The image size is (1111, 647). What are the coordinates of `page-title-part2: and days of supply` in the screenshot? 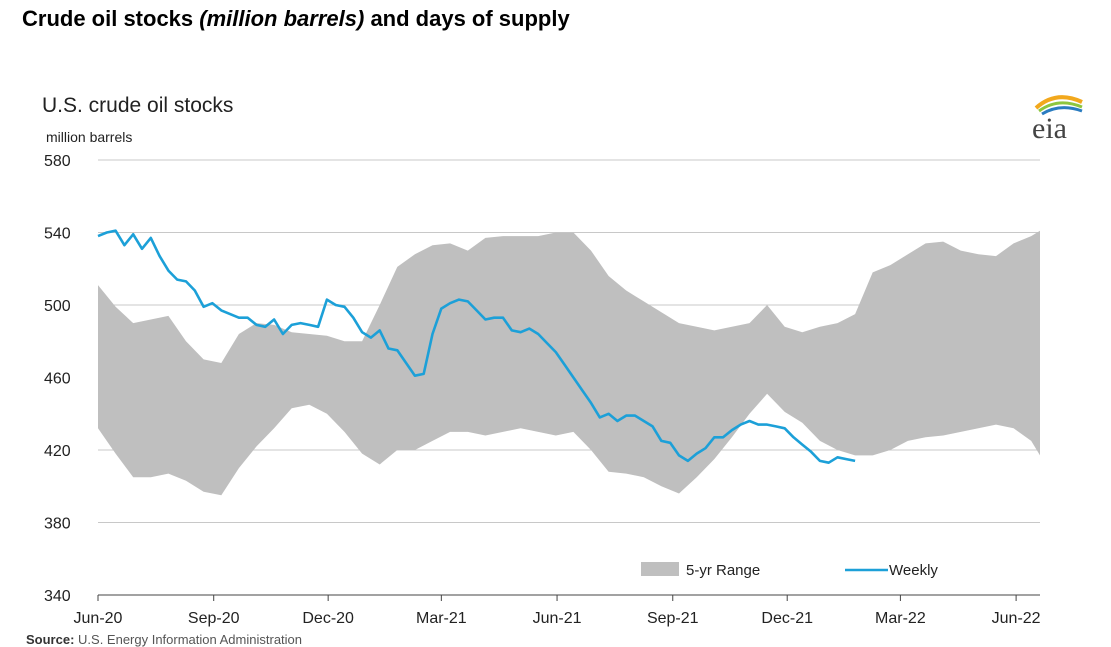 It's located at (467, 18).